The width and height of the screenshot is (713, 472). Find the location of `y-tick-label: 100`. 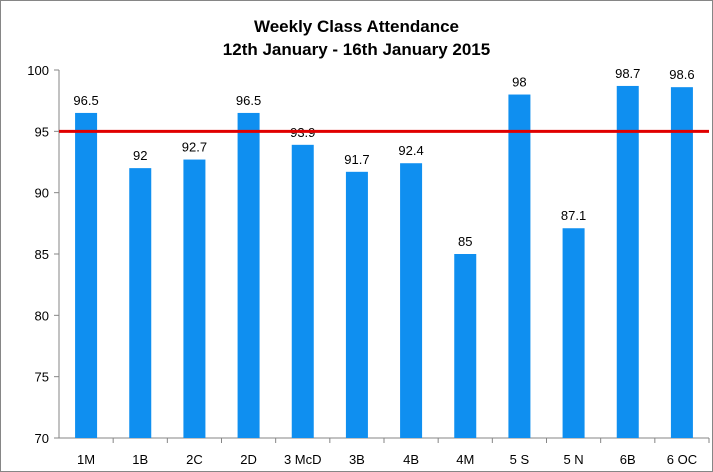

y-tick-label: 100 is located at coordinates (38, 70).